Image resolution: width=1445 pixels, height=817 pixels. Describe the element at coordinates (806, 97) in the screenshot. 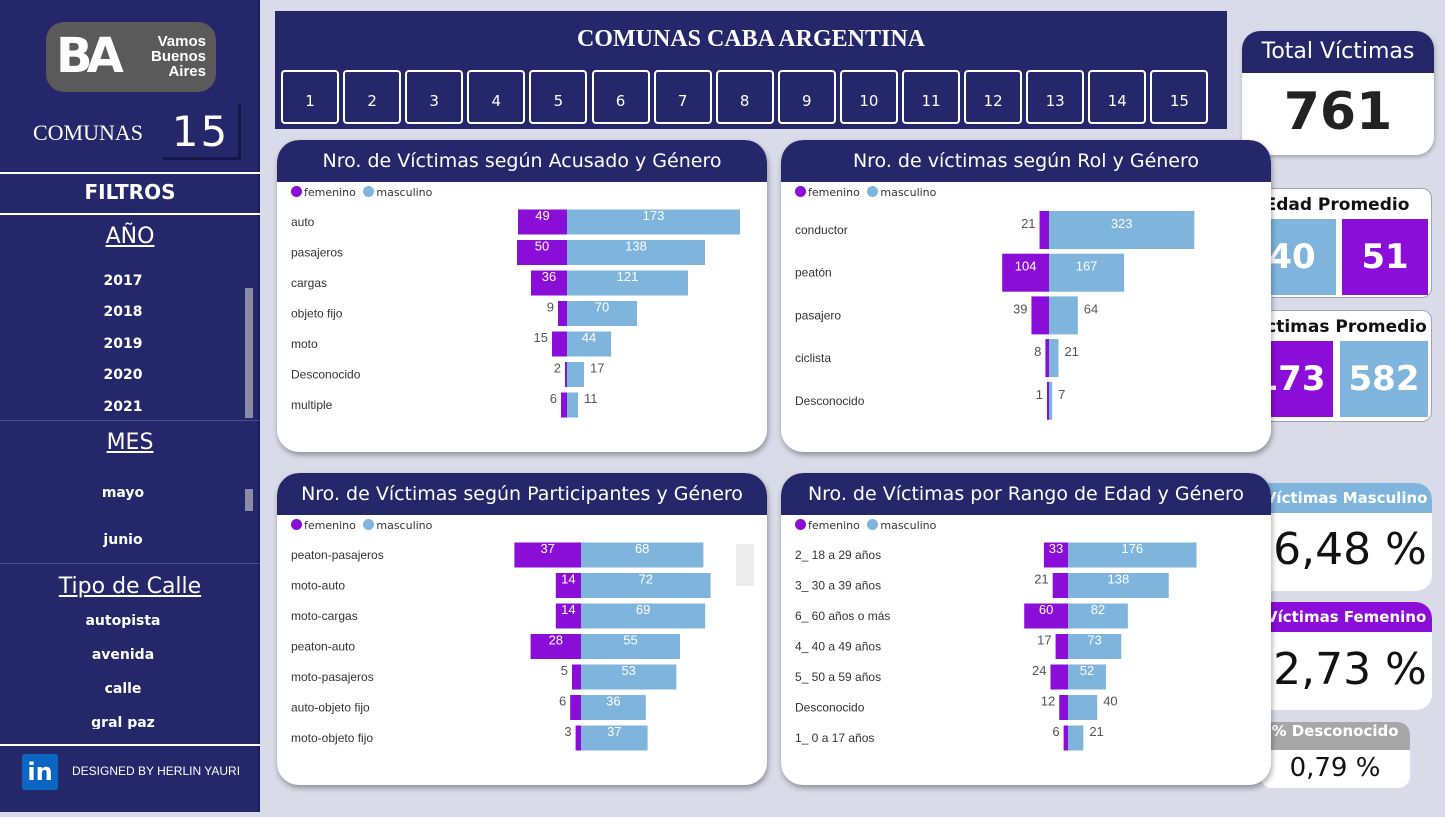

I see `comuna-button-9: 9` at that location.